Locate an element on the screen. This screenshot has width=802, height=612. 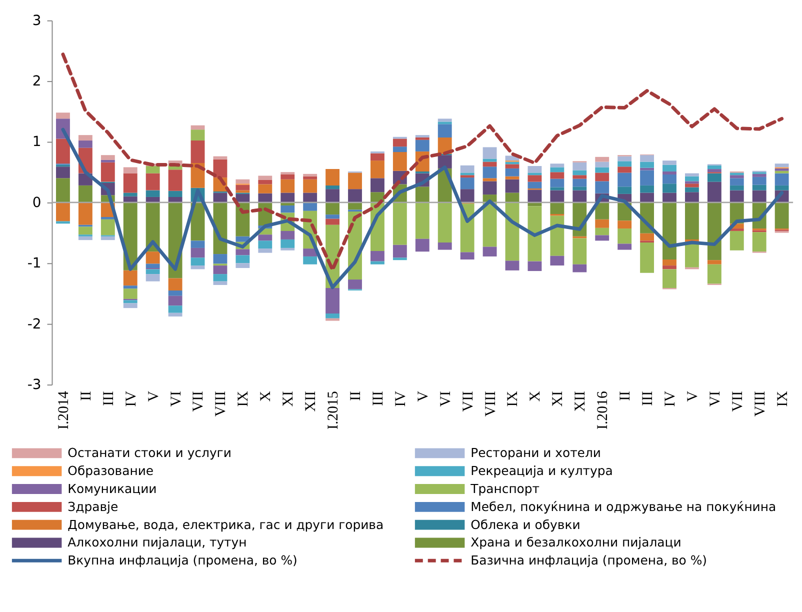
y-tick-label: 1 is located at coordinates (37, 142).